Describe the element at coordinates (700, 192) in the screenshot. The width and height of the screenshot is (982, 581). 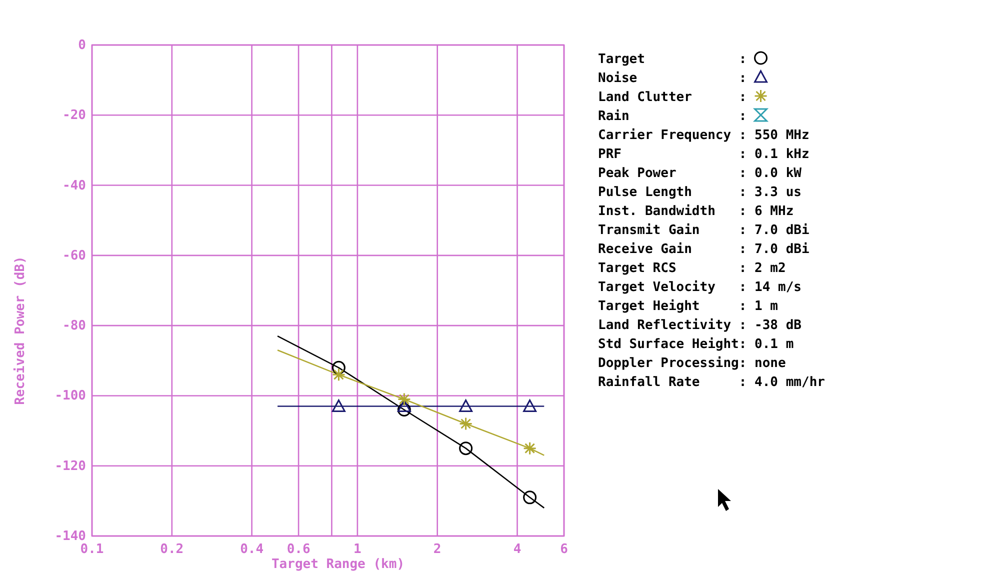
I see `text: Pulse Length : 3.3 us` at that location.